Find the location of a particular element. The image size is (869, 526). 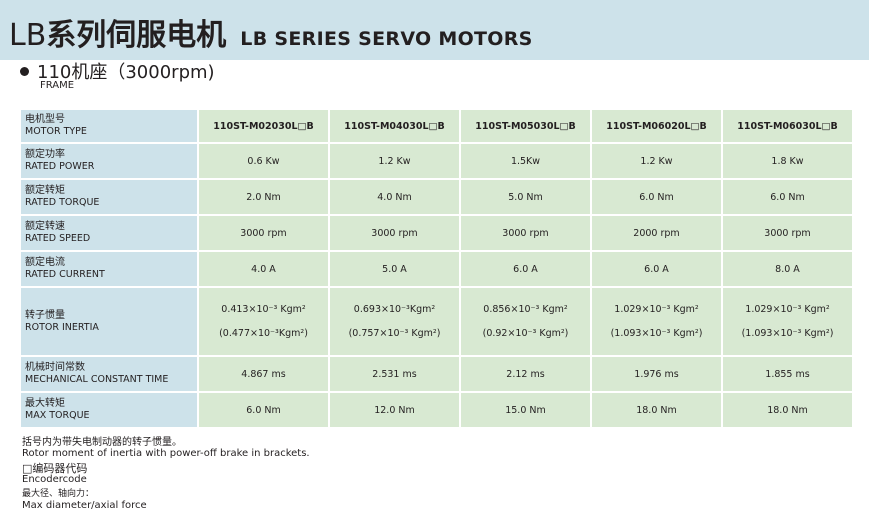

row-label-cn: 额定转矩 is located at coordinates (45, 190).